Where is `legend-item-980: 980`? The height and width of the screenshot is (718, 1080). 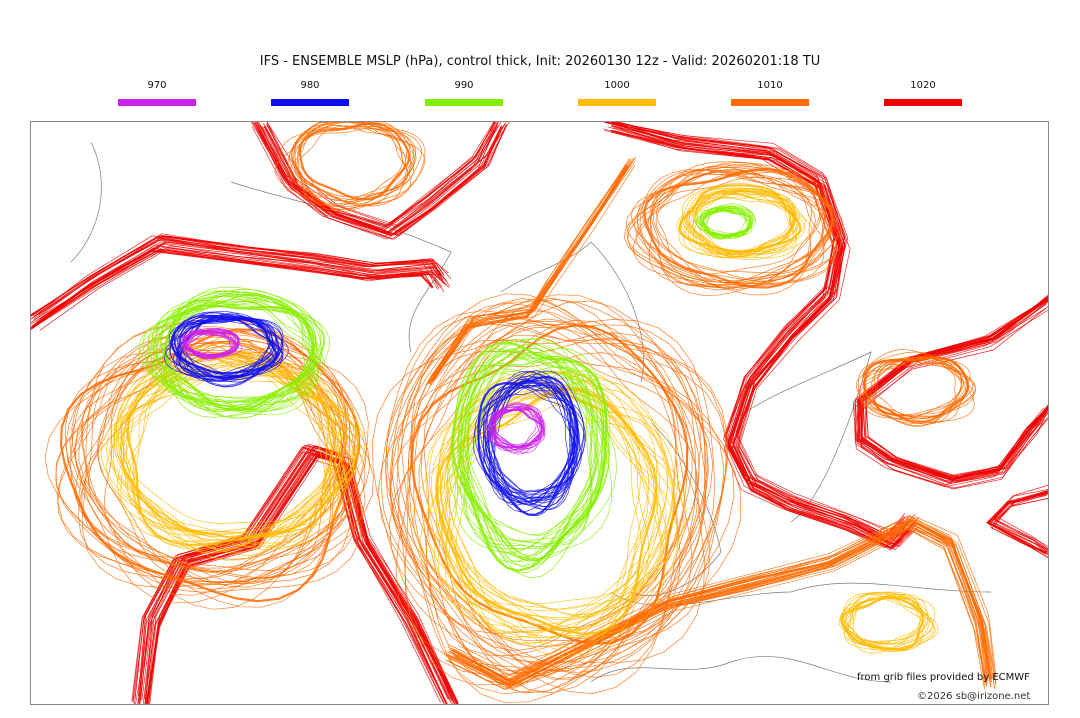
legend-item-980: 980 is located at coordinates (310, 93).